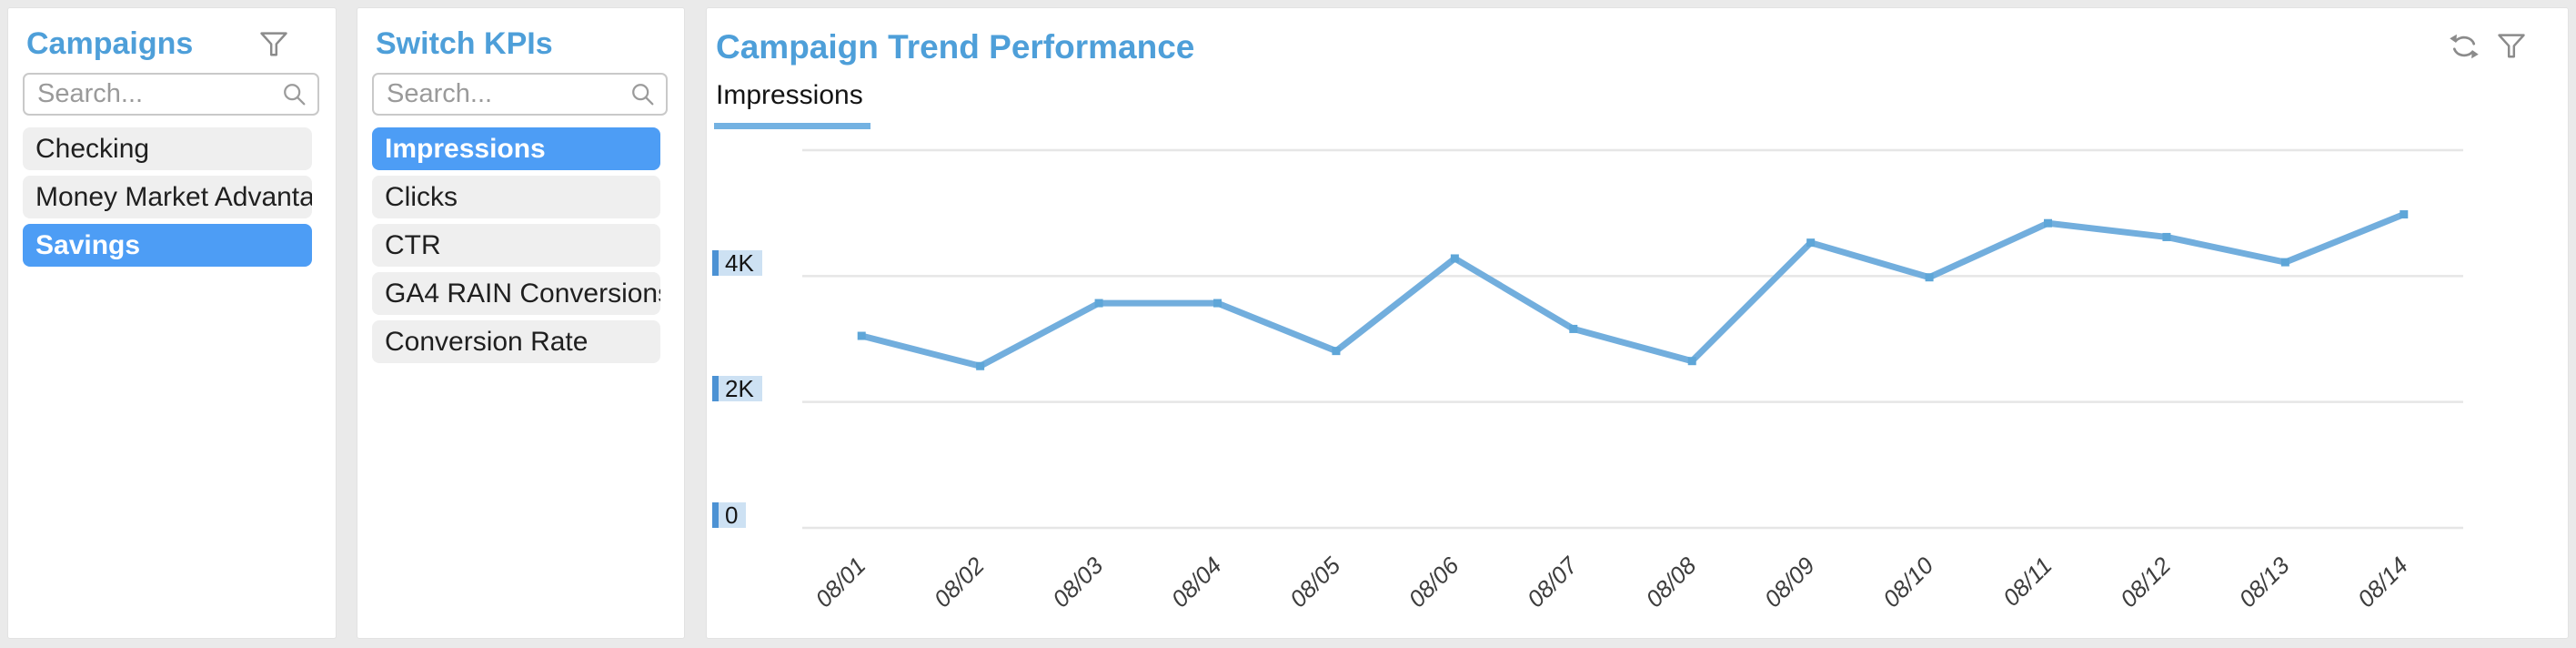  I want to click on x-axis-label: 08/07, so click(1553, 582).